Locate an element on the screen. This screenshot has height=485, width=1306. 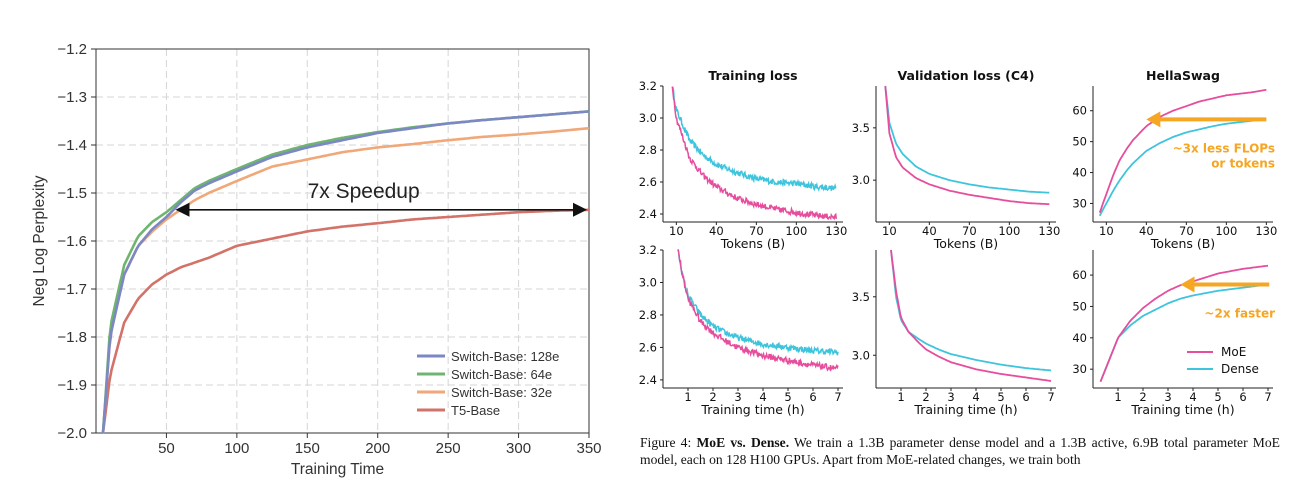
y-tick-label: 2.4 is located at coordinates (648, 380).